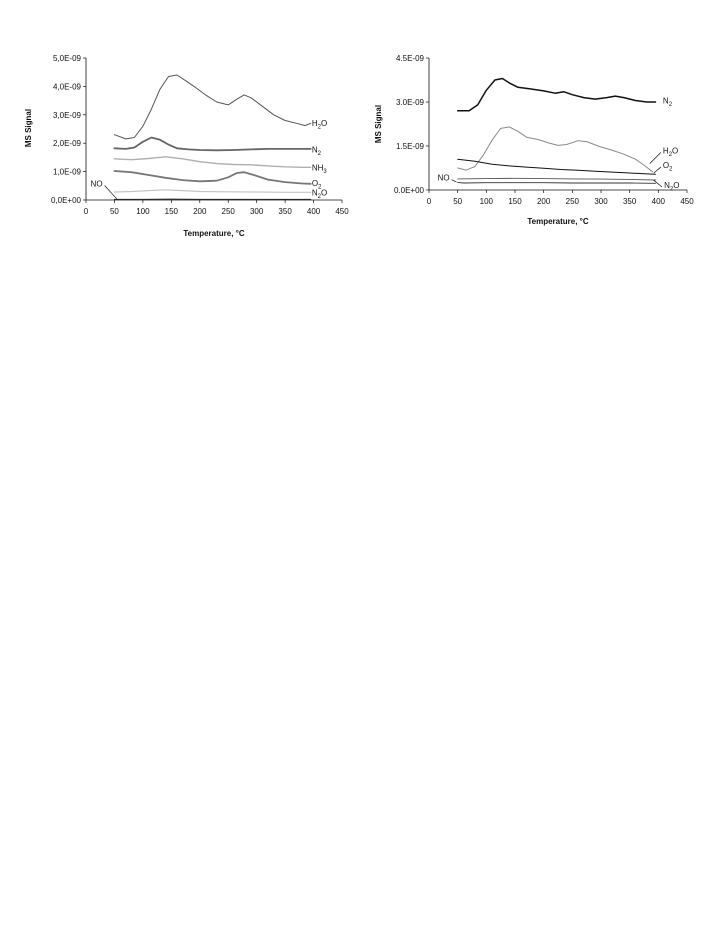 This screenshot has width=724, height=951. What do you see at coordinates (657, 170) in the screenshot?
I see `label-leader-o2` at bounding box center [657, 170].